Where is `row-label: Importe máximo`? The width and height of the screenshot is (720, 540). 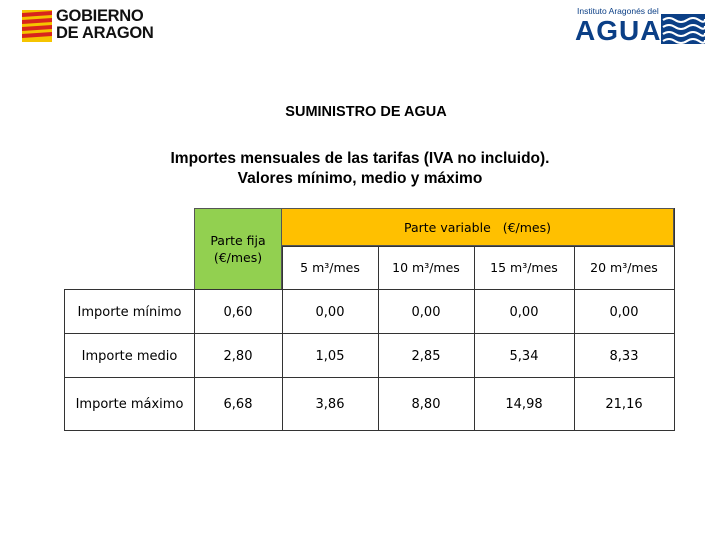 row-label: Importe máximo is located at coordinates (129, 404).